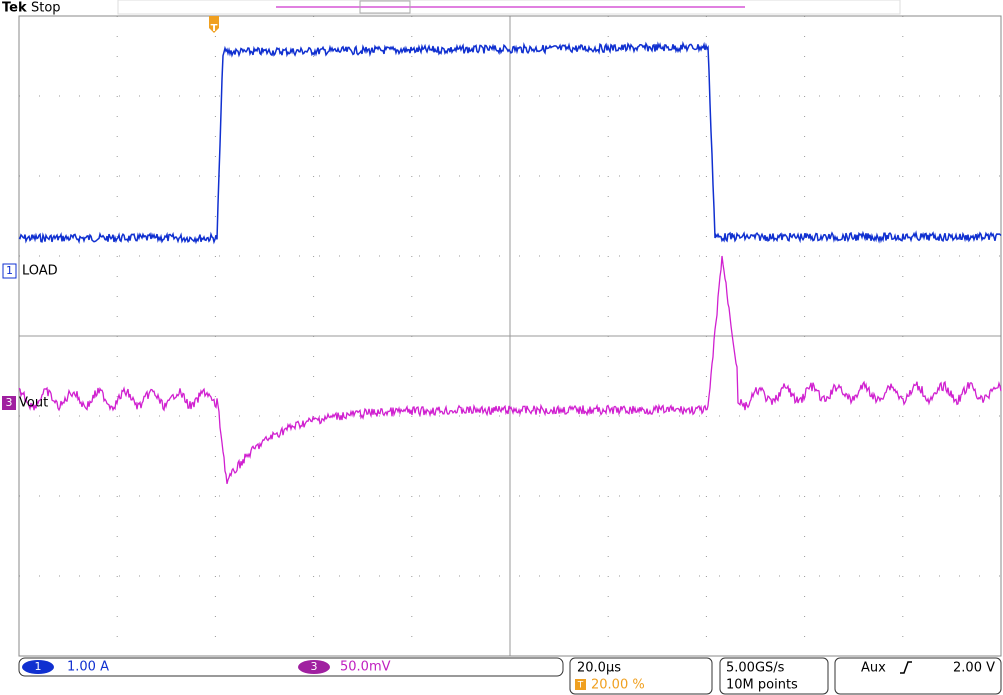  I want to click on ch3-marker, so click(9, 403).